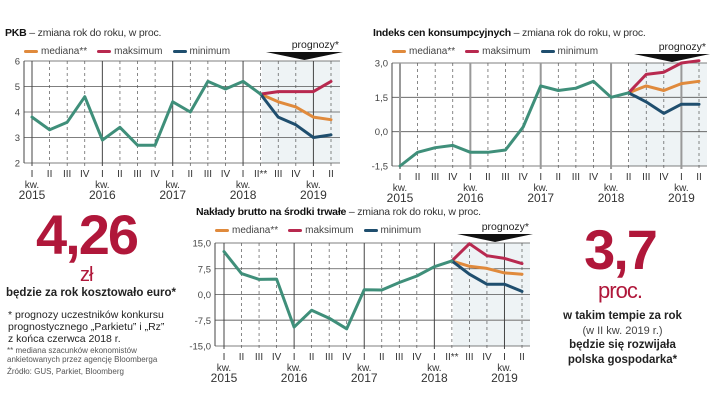 The image size is (720, 405). What do you see at coordinates (442, 33) in the screenshot?
I see `cpi-title-bold: Indeks cen konsumpcyjnych` at bounding box center [442, 33].